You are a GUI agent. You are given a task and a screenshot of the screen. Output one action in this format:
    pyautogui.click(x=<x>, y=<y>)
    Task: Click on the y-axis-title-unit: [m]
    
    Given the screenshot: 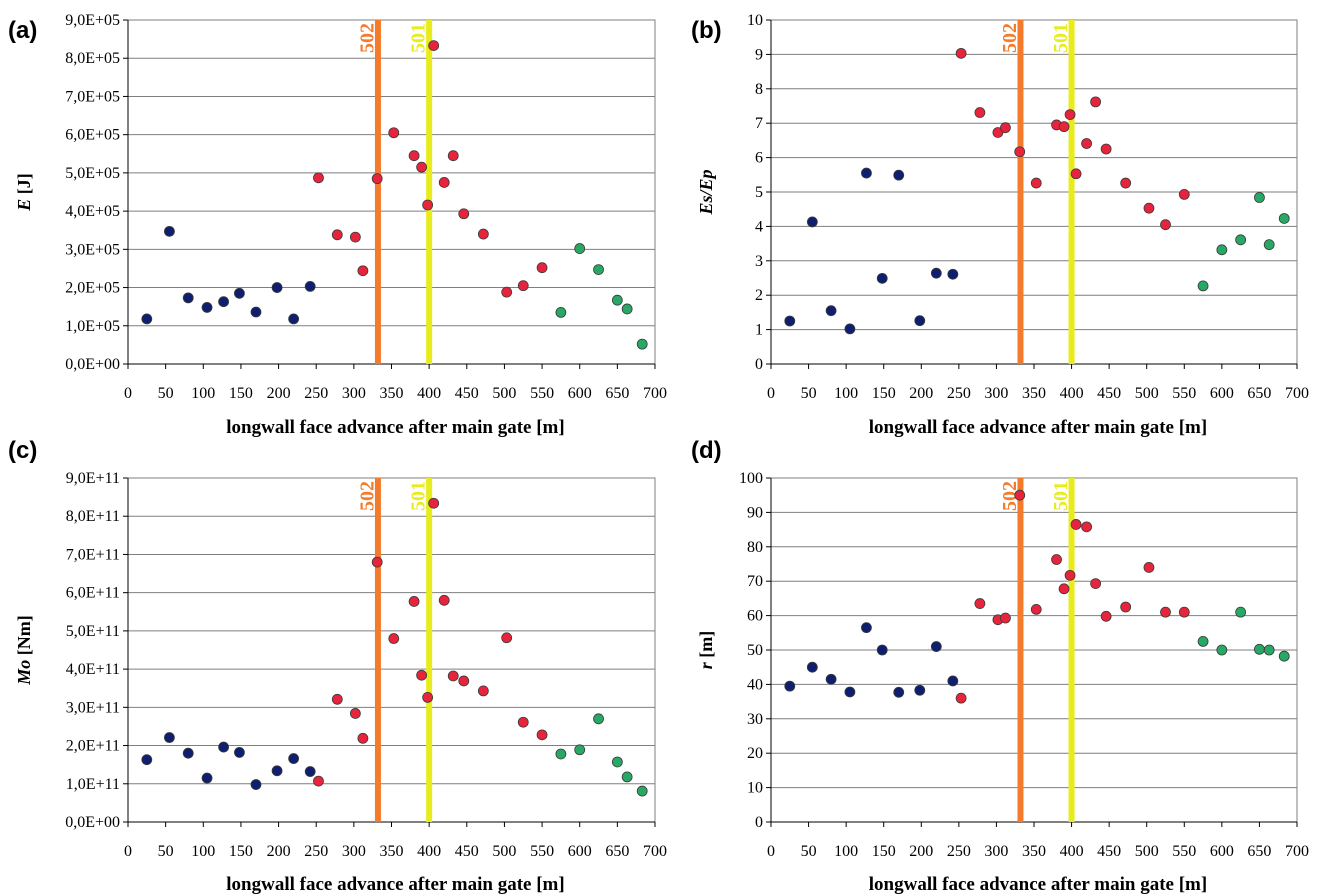 What is the action you would take?
    pyautogui.click(x=706, y=646)
    